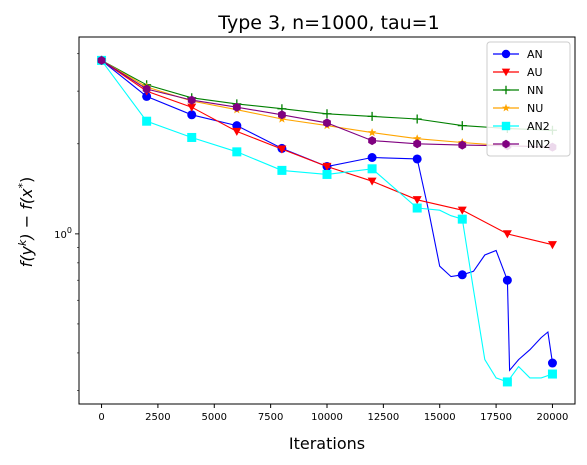 Image resolution: width=587 pixels, height=465 pixels. Describe the element at coordinates (538, 144) in the screenshot. I see `legend-label: NN2` at that location.